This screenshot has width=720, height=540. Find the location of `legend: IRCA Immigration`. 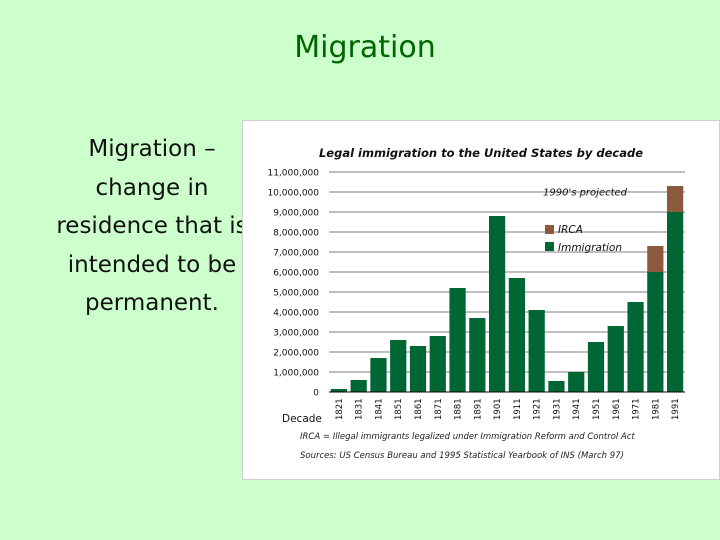

legend: IRCA Immigration is located at coordinates (583, 239).